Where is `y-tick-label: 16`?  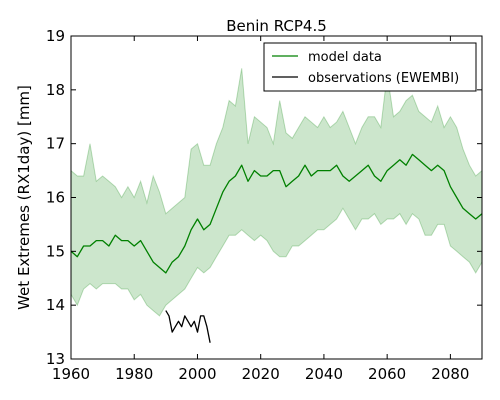
y-tick-label: 16 is located at coordinates (55, 198).